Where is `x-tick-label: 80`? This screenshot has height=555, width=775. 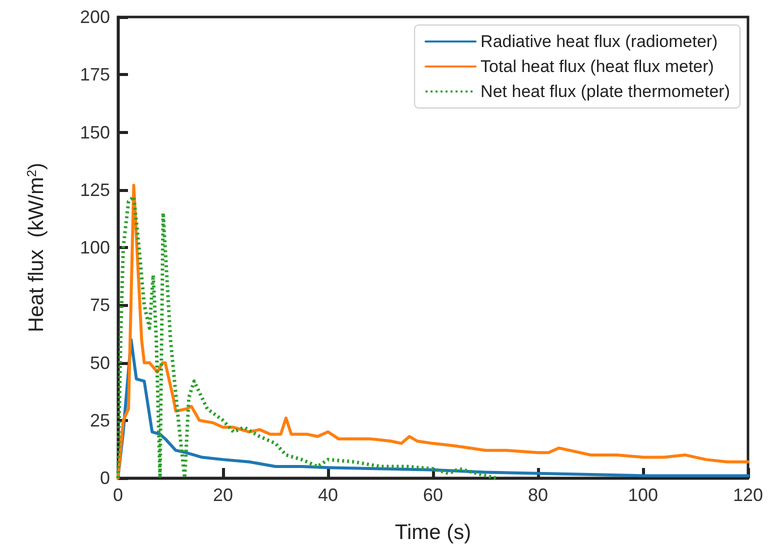
x-tick-label: 80 is located at coordinates (538, 495).